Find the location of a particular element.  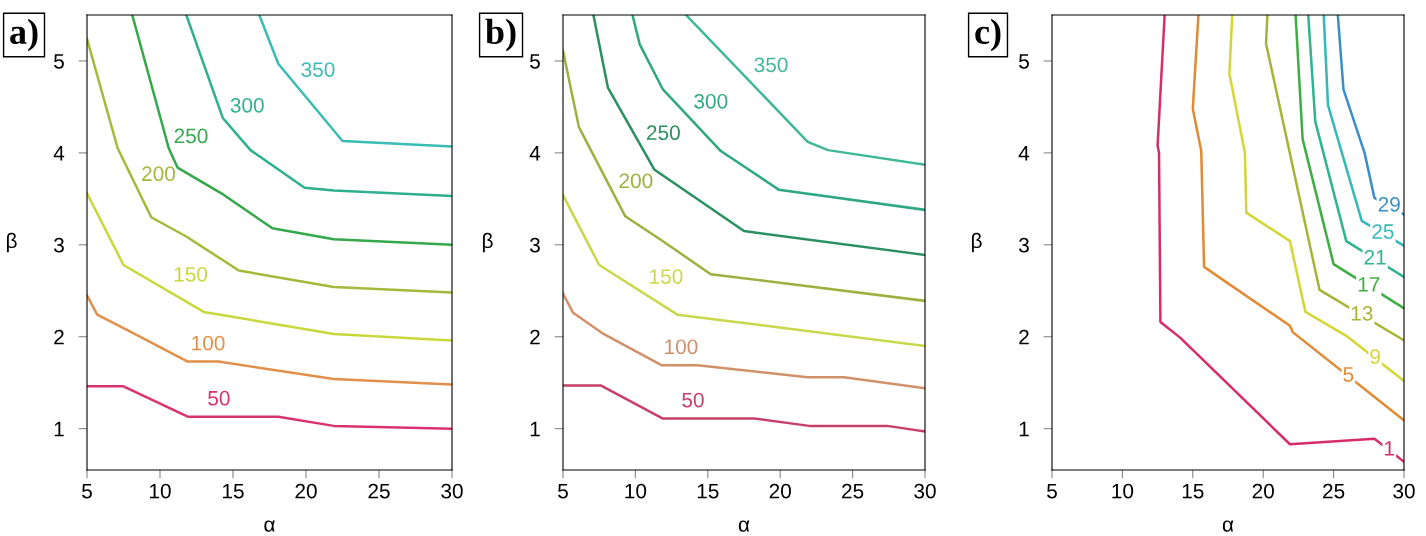

series-label: 25 is located at coordinates (1383, 231).